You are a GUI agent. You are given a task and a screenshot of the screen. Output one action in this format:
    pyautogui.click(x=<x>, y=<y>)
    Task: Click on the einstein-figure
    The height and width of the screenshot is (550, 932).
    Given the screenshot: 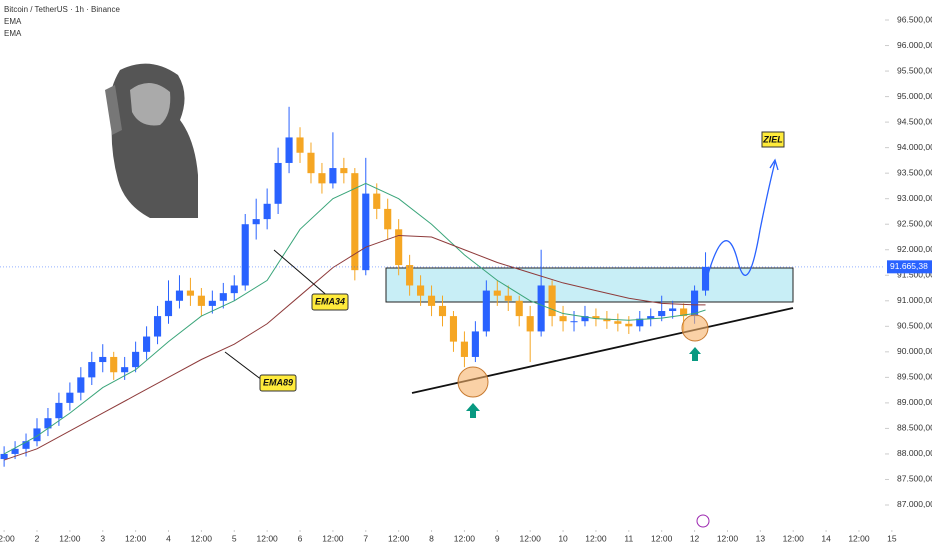 What is the action you would take?
    pyautogui.click(x=151, y=140)
    